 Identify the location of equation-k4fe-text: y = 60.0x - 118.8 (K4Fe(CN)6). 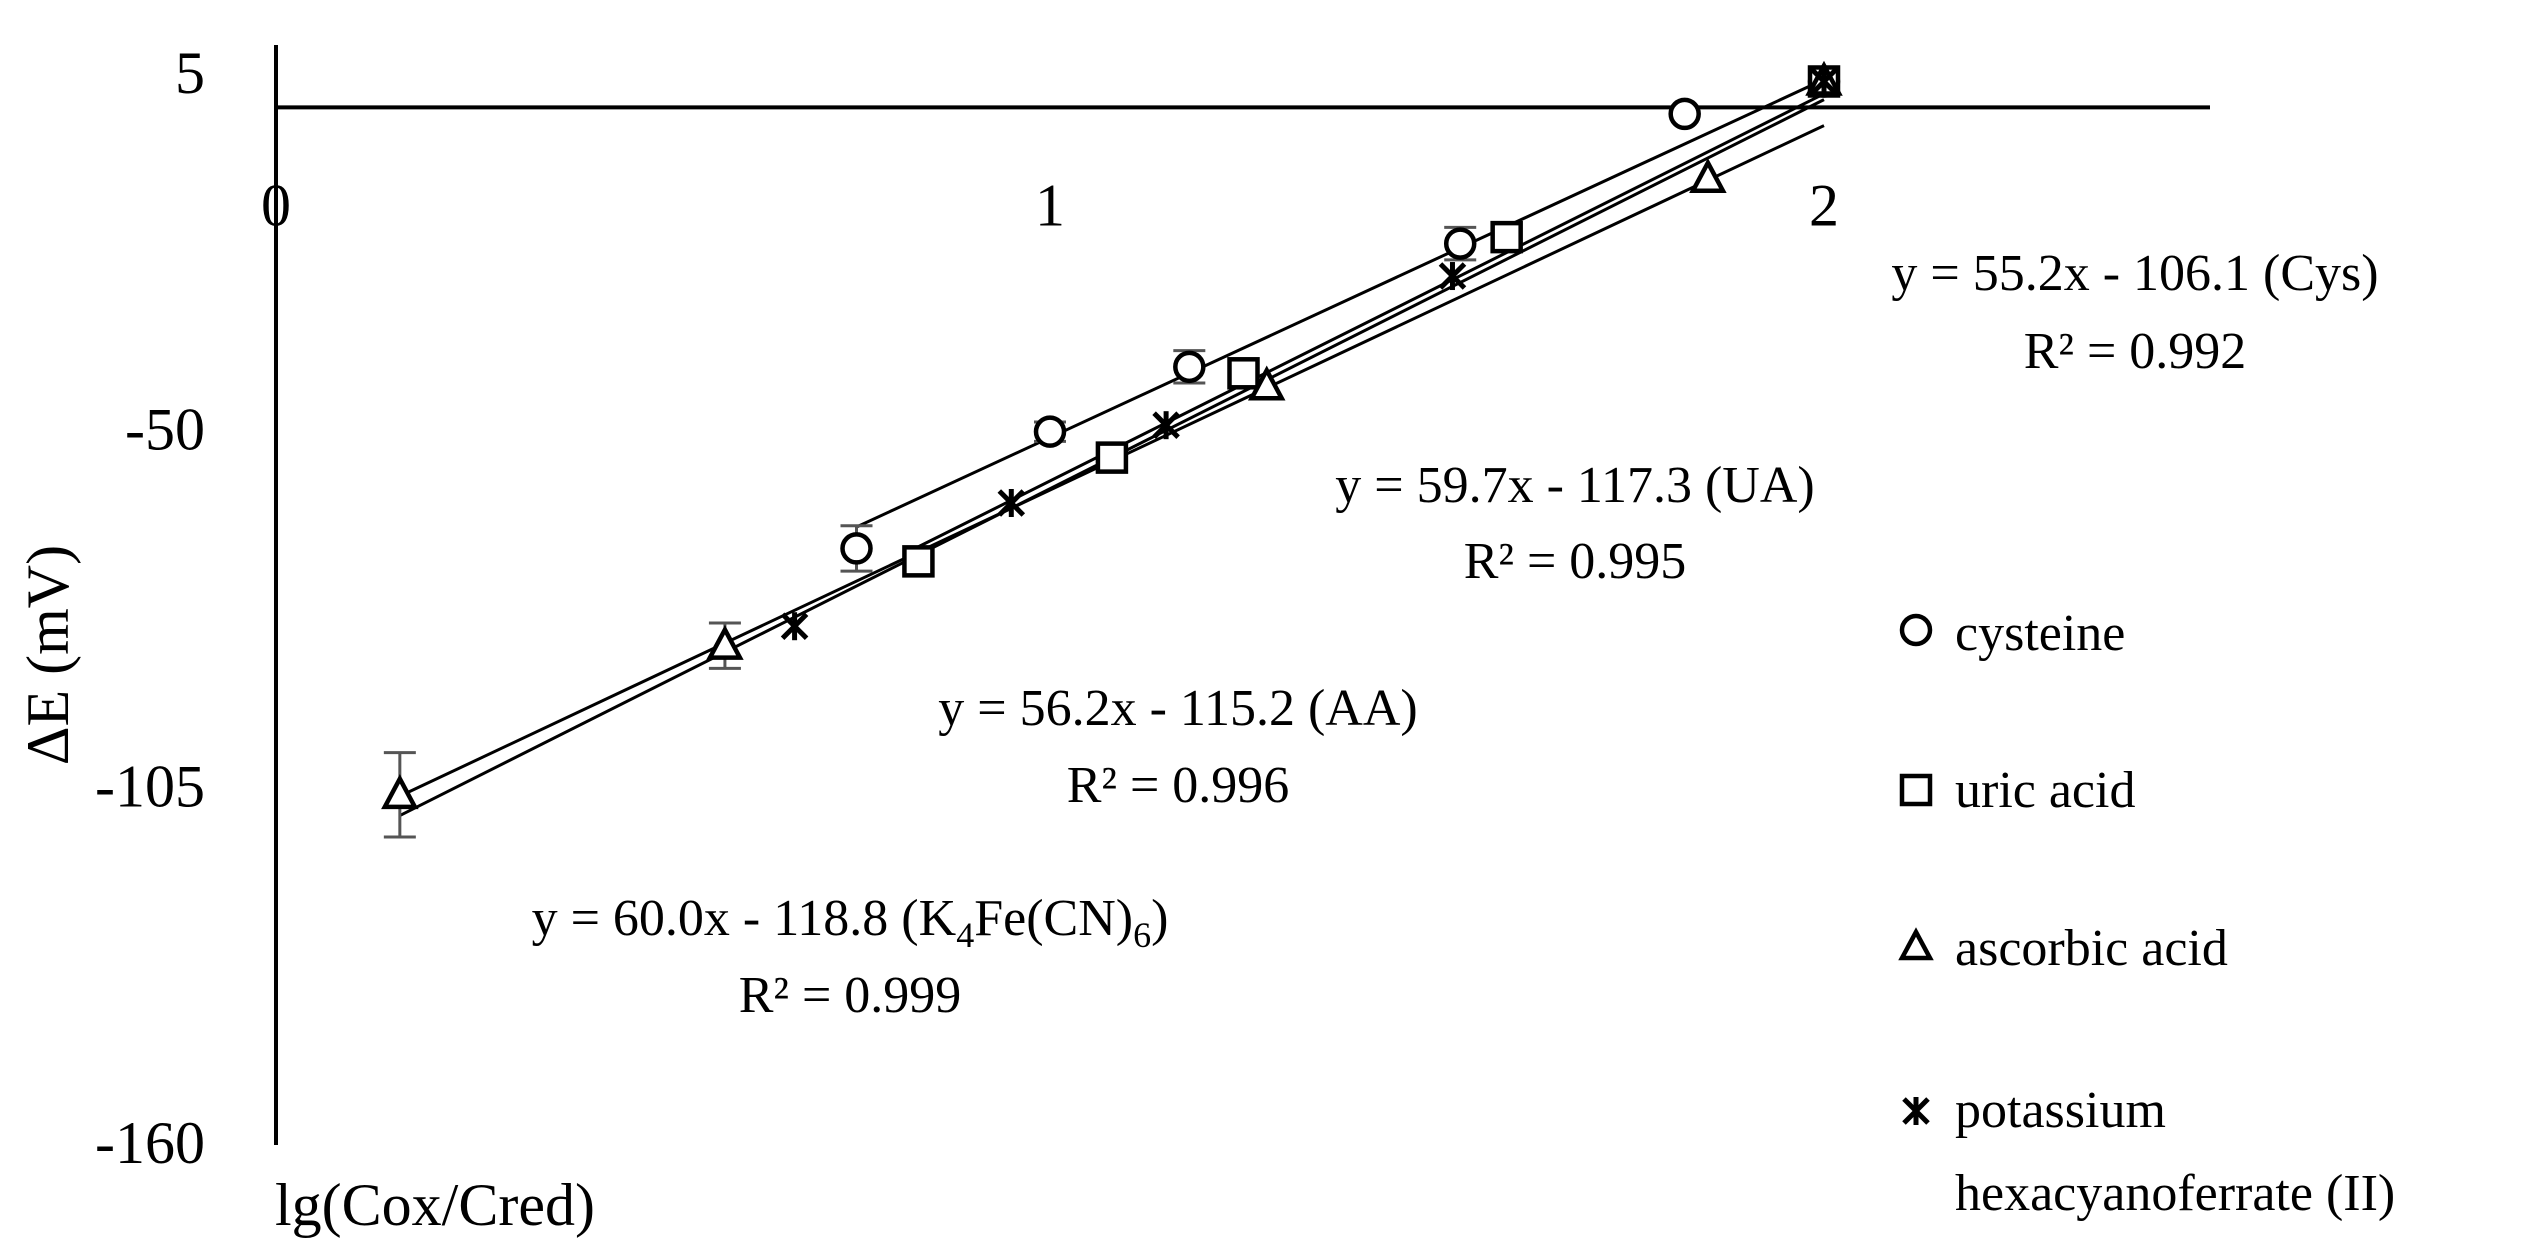
(850, 922).